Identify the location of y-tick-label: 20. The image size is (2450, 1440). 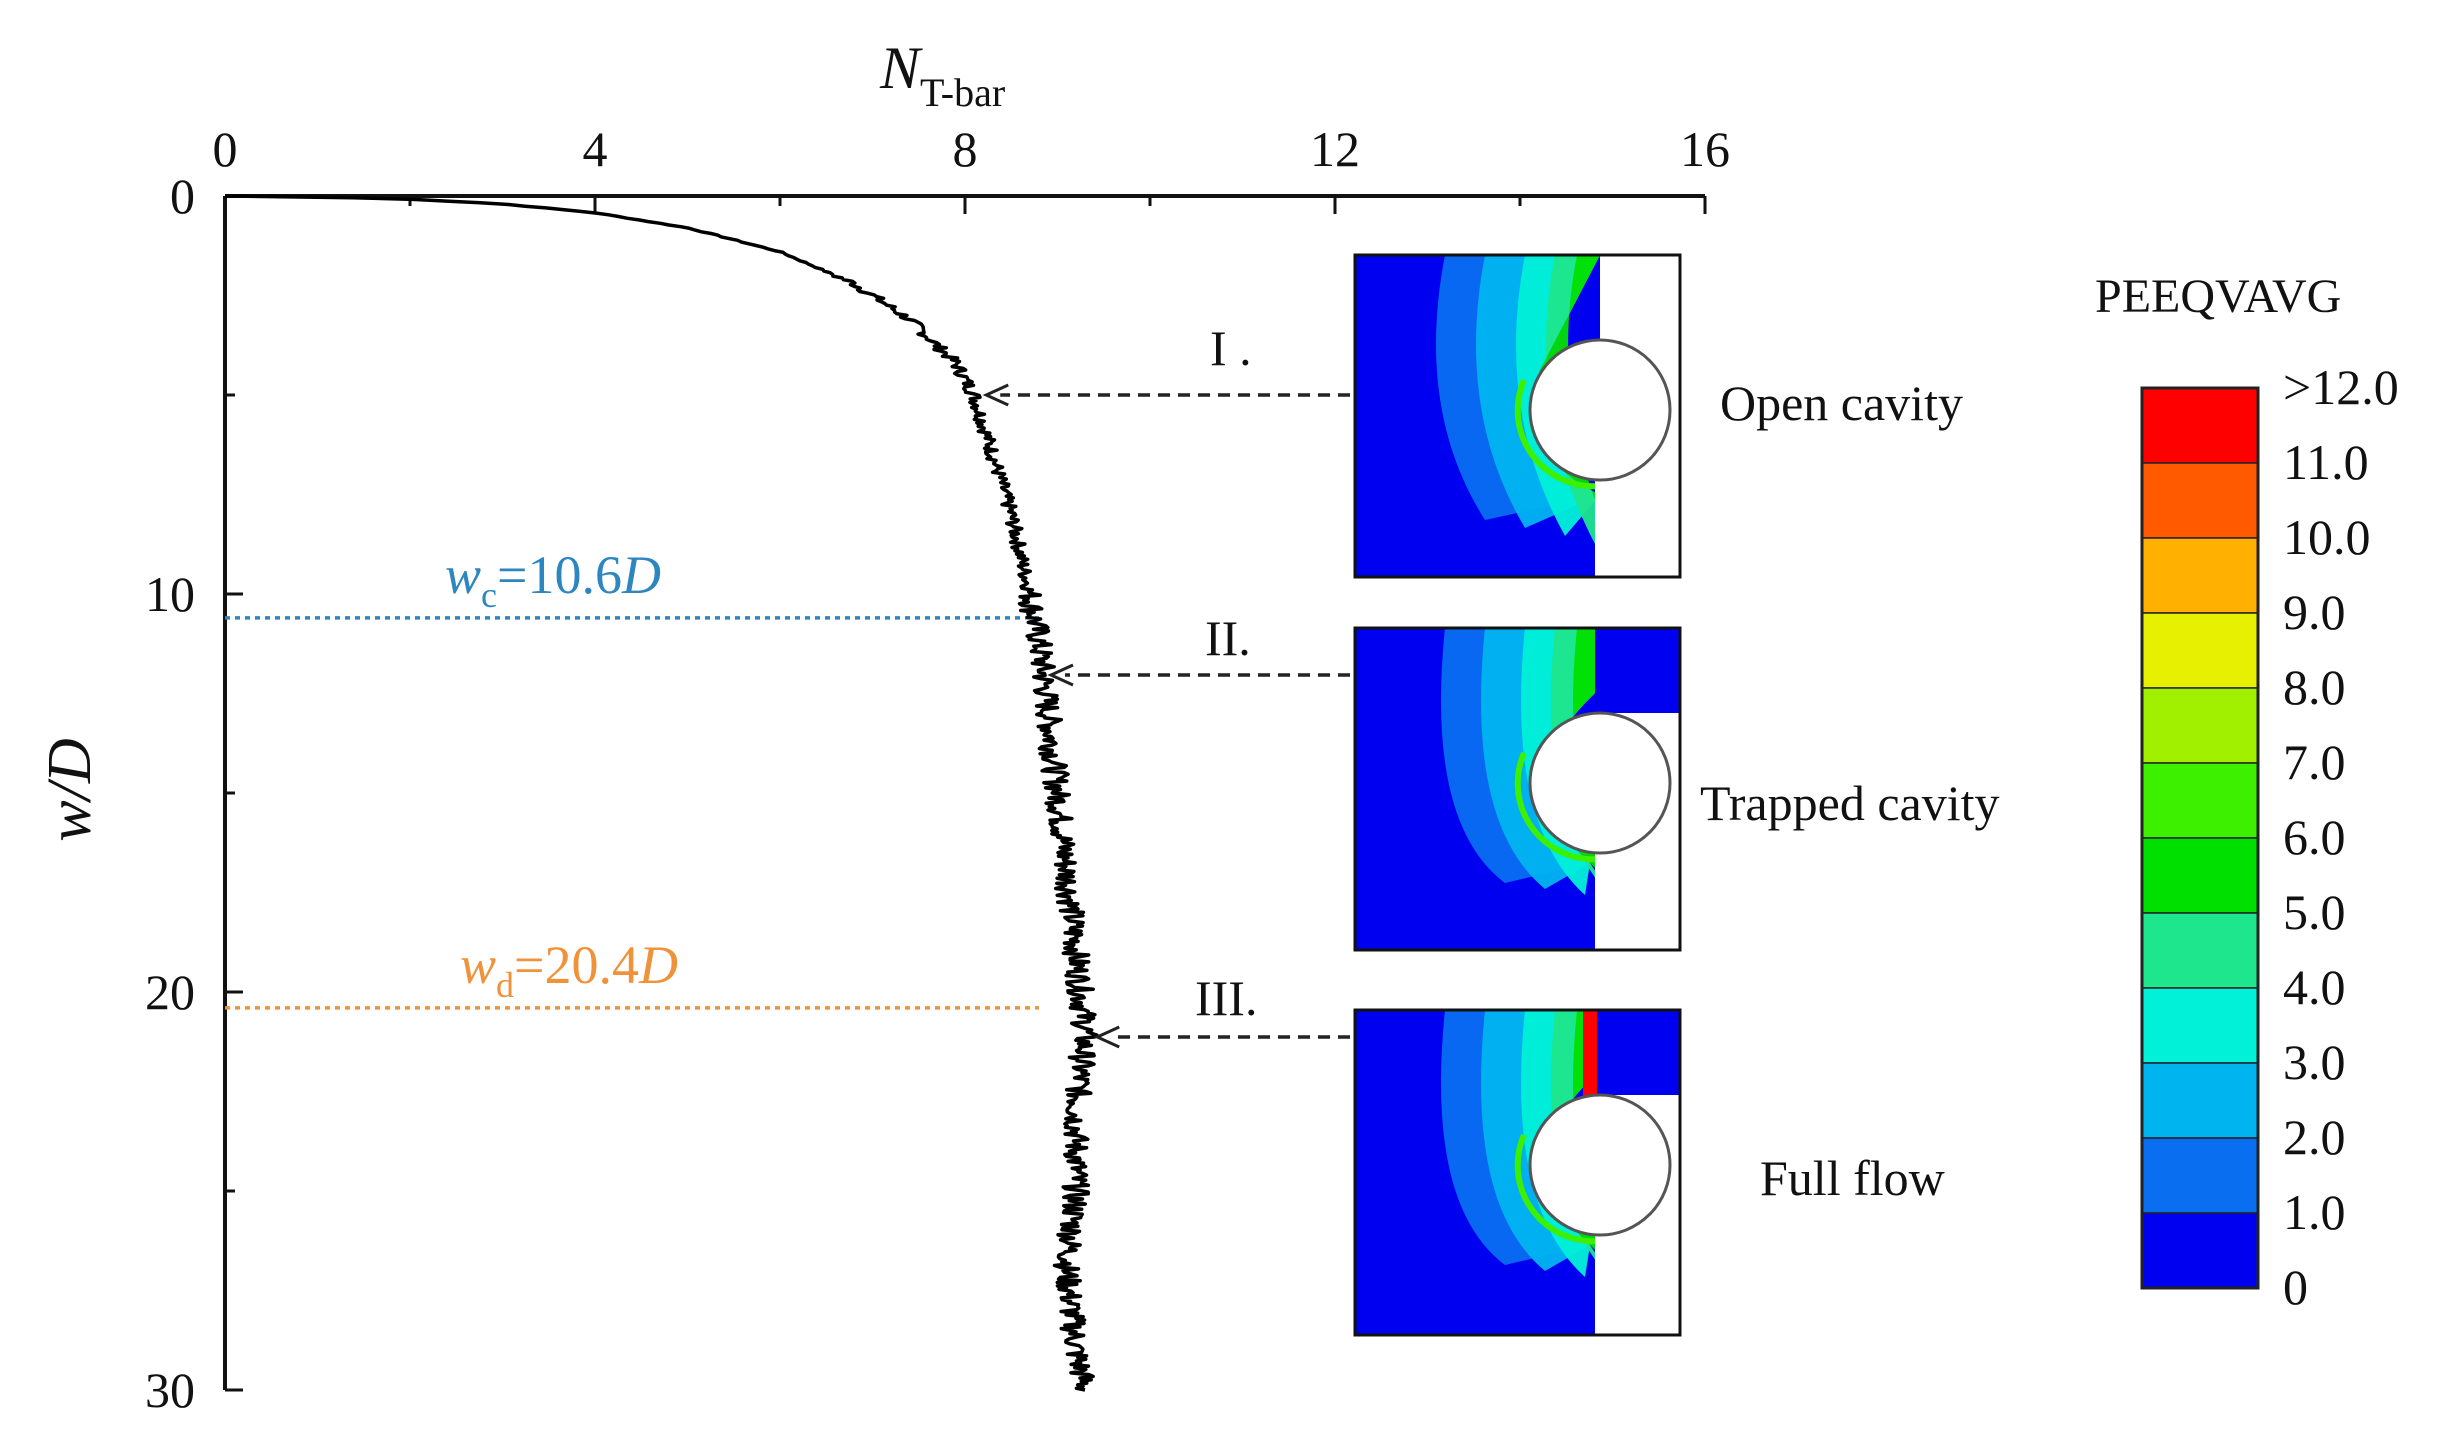
(170, 992).